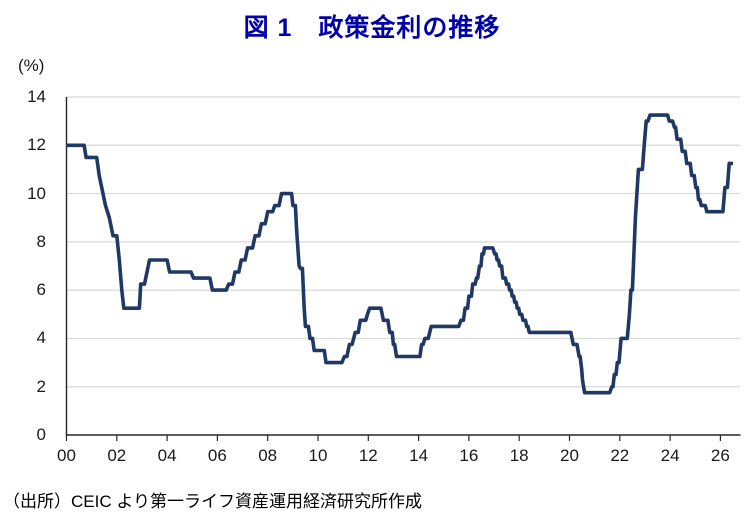 Image resolution: width=744 pixels, height=520 pixels. What do you see at coordinates (41, 386) in the screenshot?
I see `y-axis-tick-label: 2` at bounding box center [41, 386].